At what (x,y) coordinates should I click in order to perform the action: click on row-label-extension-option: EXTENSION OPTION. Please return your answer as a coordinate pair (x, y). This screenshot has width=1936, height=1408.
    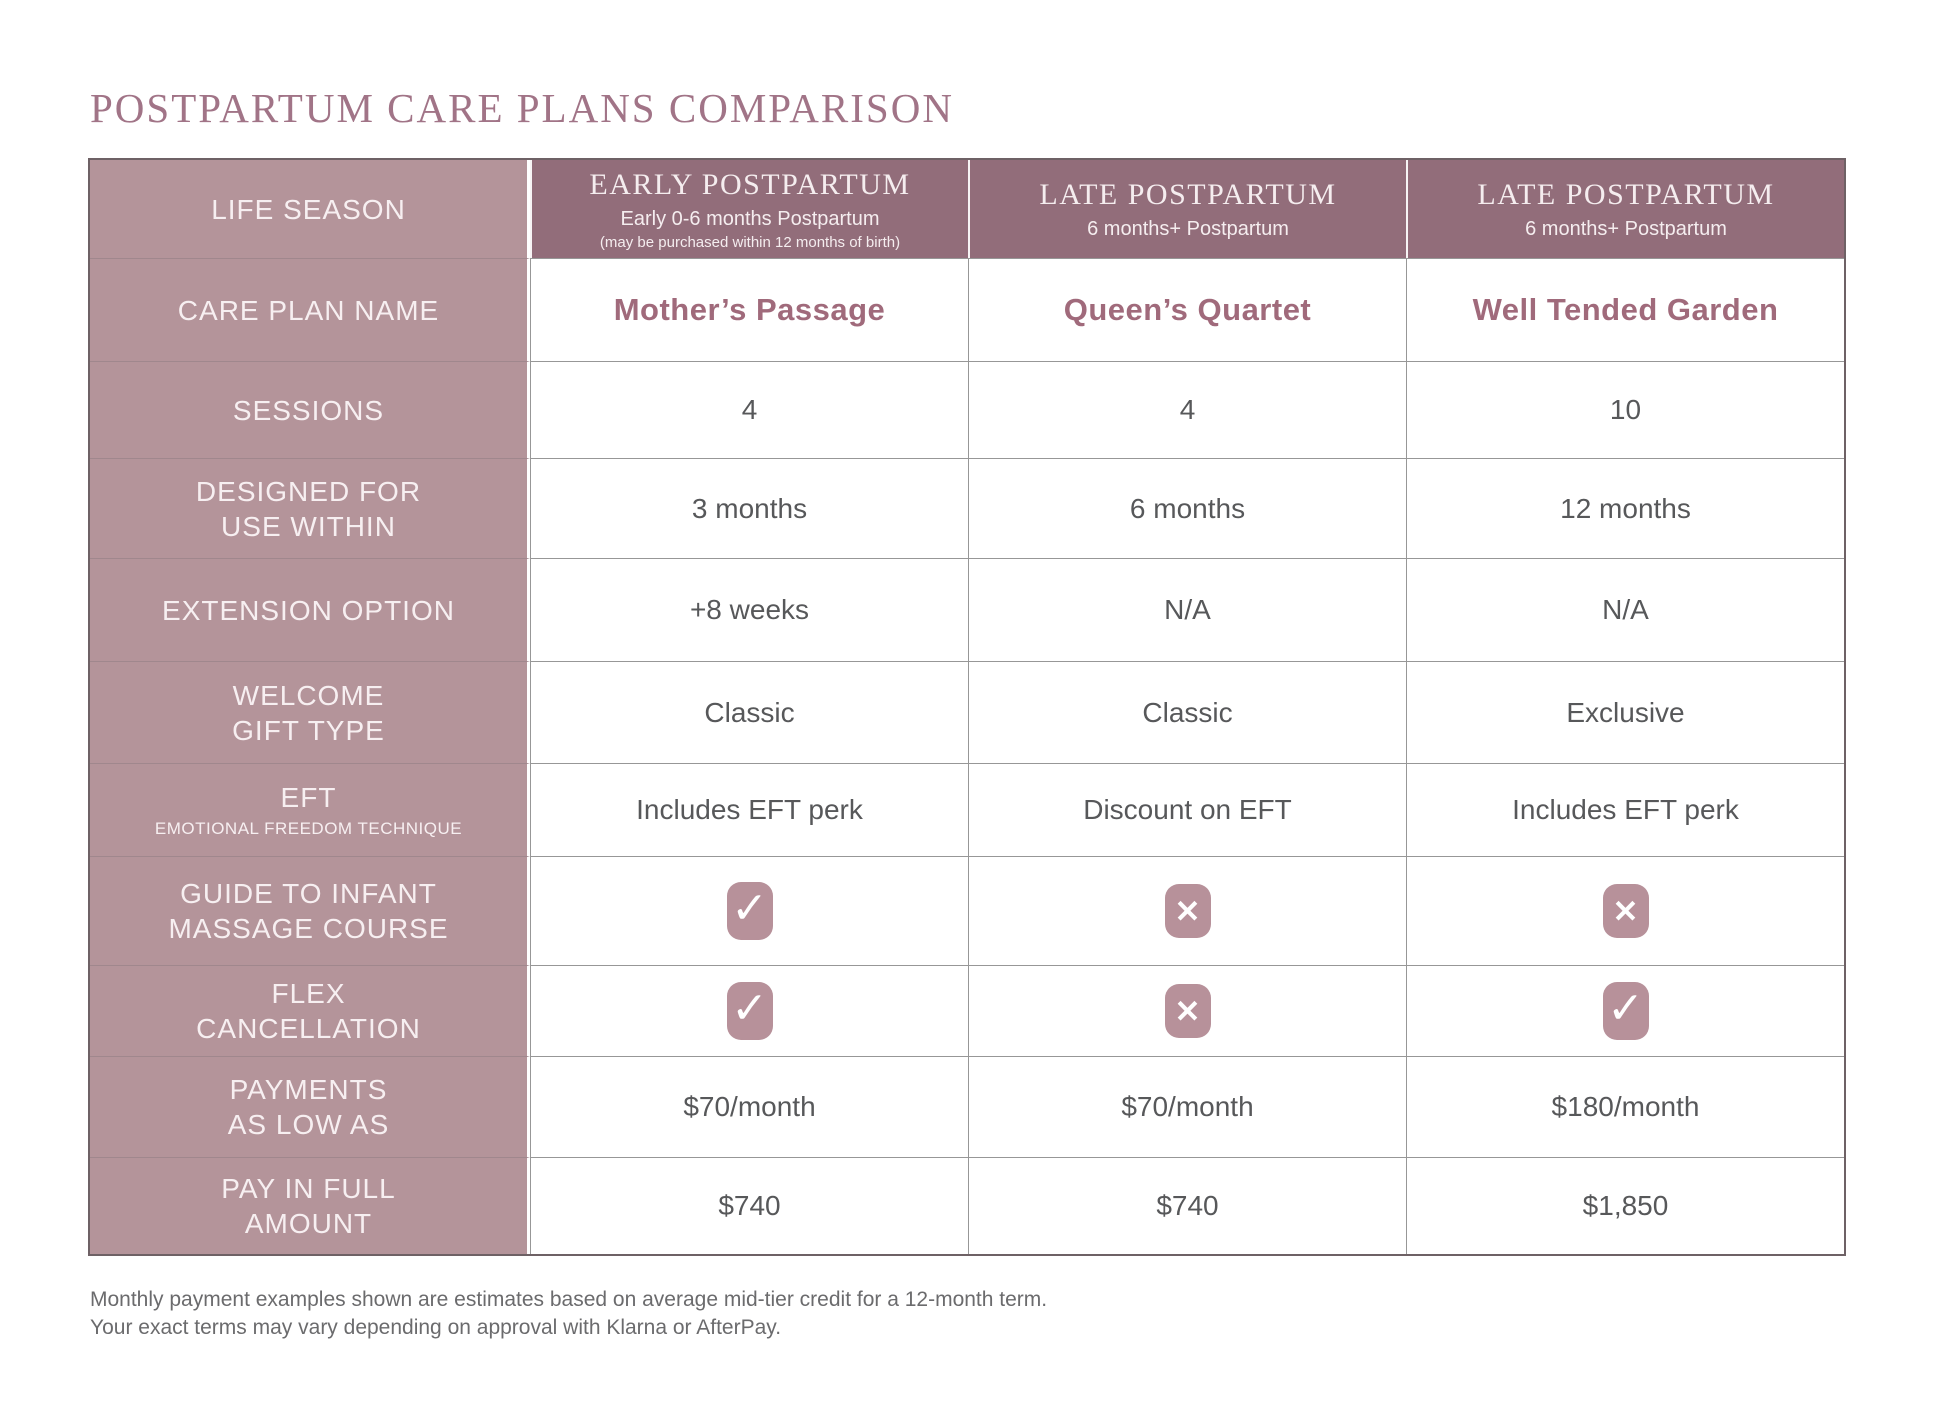
    Looking at the image, I should click on (310, 609).